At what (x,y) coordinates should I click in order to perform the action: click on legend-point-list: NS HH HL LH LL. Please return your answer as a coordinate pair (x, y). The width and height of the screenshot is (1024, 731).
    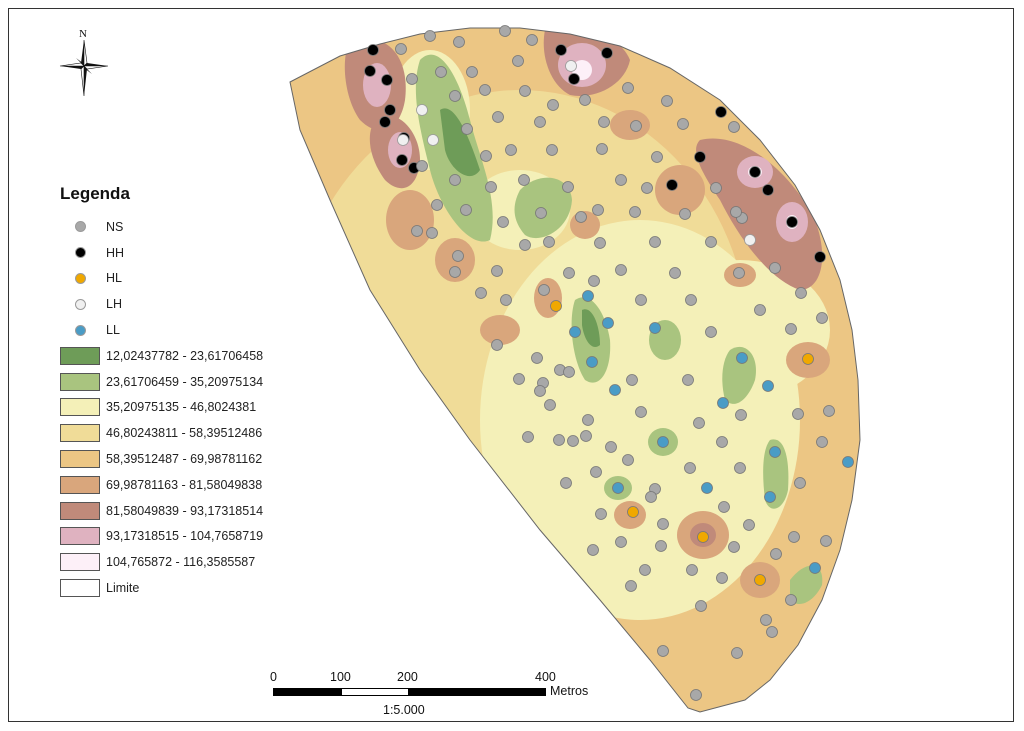
    Looking at the image, I should click on (190, 278).